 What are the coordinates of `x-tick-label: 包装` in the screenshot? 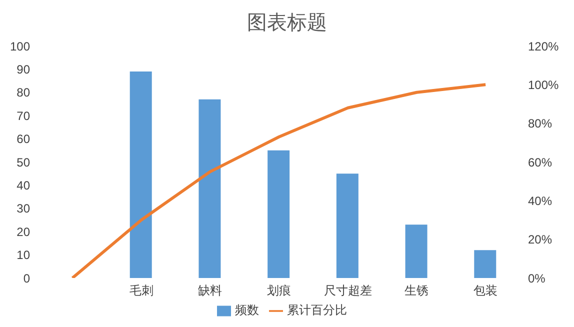 It's located at (486, 291).